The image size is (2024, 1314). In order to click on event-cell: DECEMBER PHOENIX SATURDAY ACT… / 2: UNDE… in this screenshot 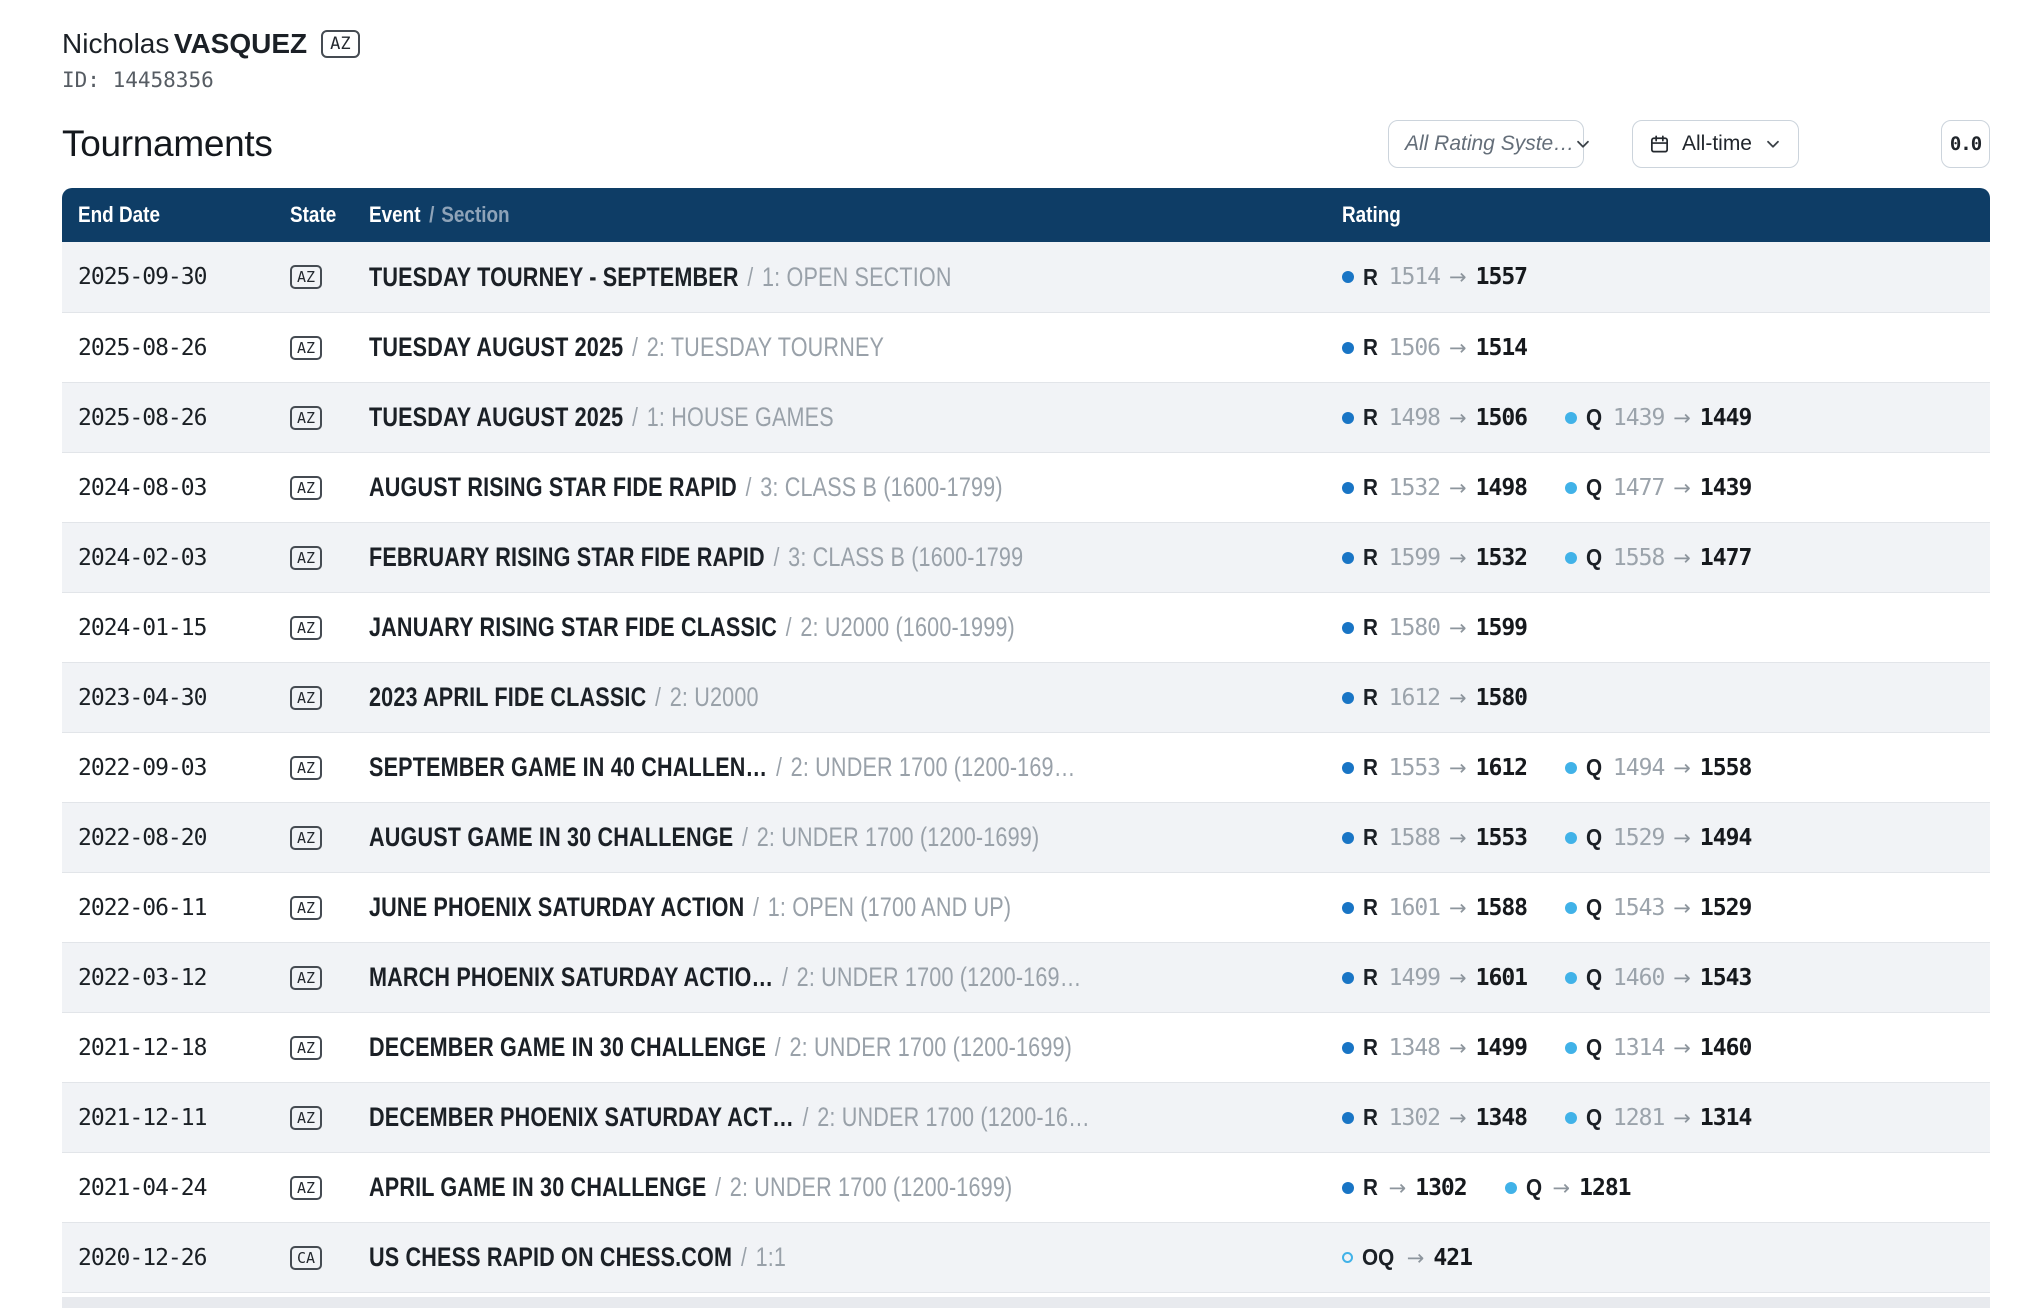, I will do `click(855, 1117)`.